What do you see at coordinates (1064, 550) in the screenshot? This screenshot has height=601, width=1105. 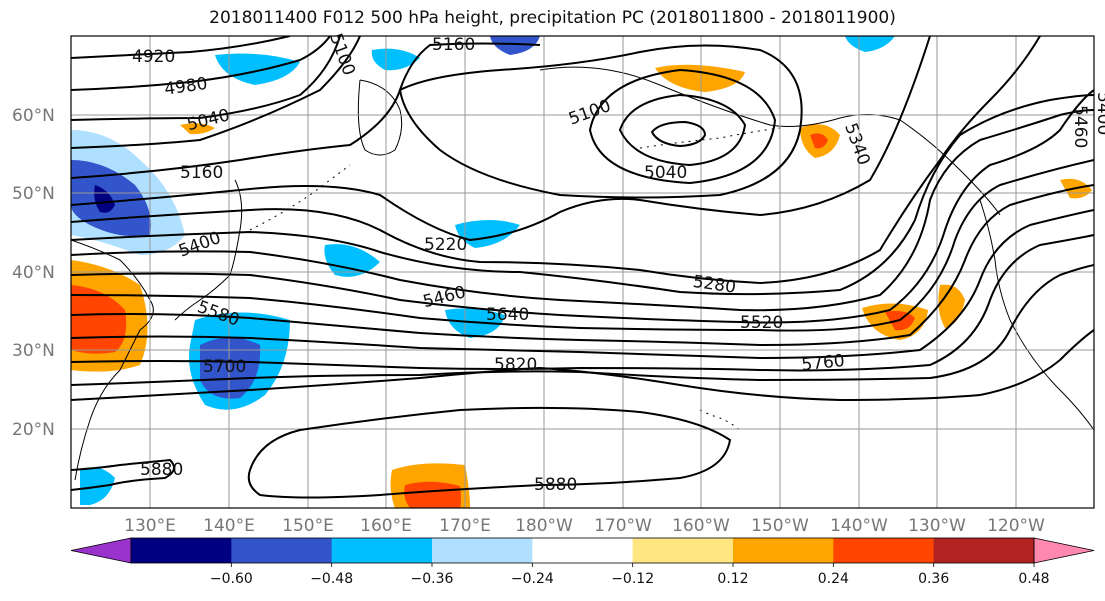 I see `colorbar-extend-high` at bounding box center [1064, 550].